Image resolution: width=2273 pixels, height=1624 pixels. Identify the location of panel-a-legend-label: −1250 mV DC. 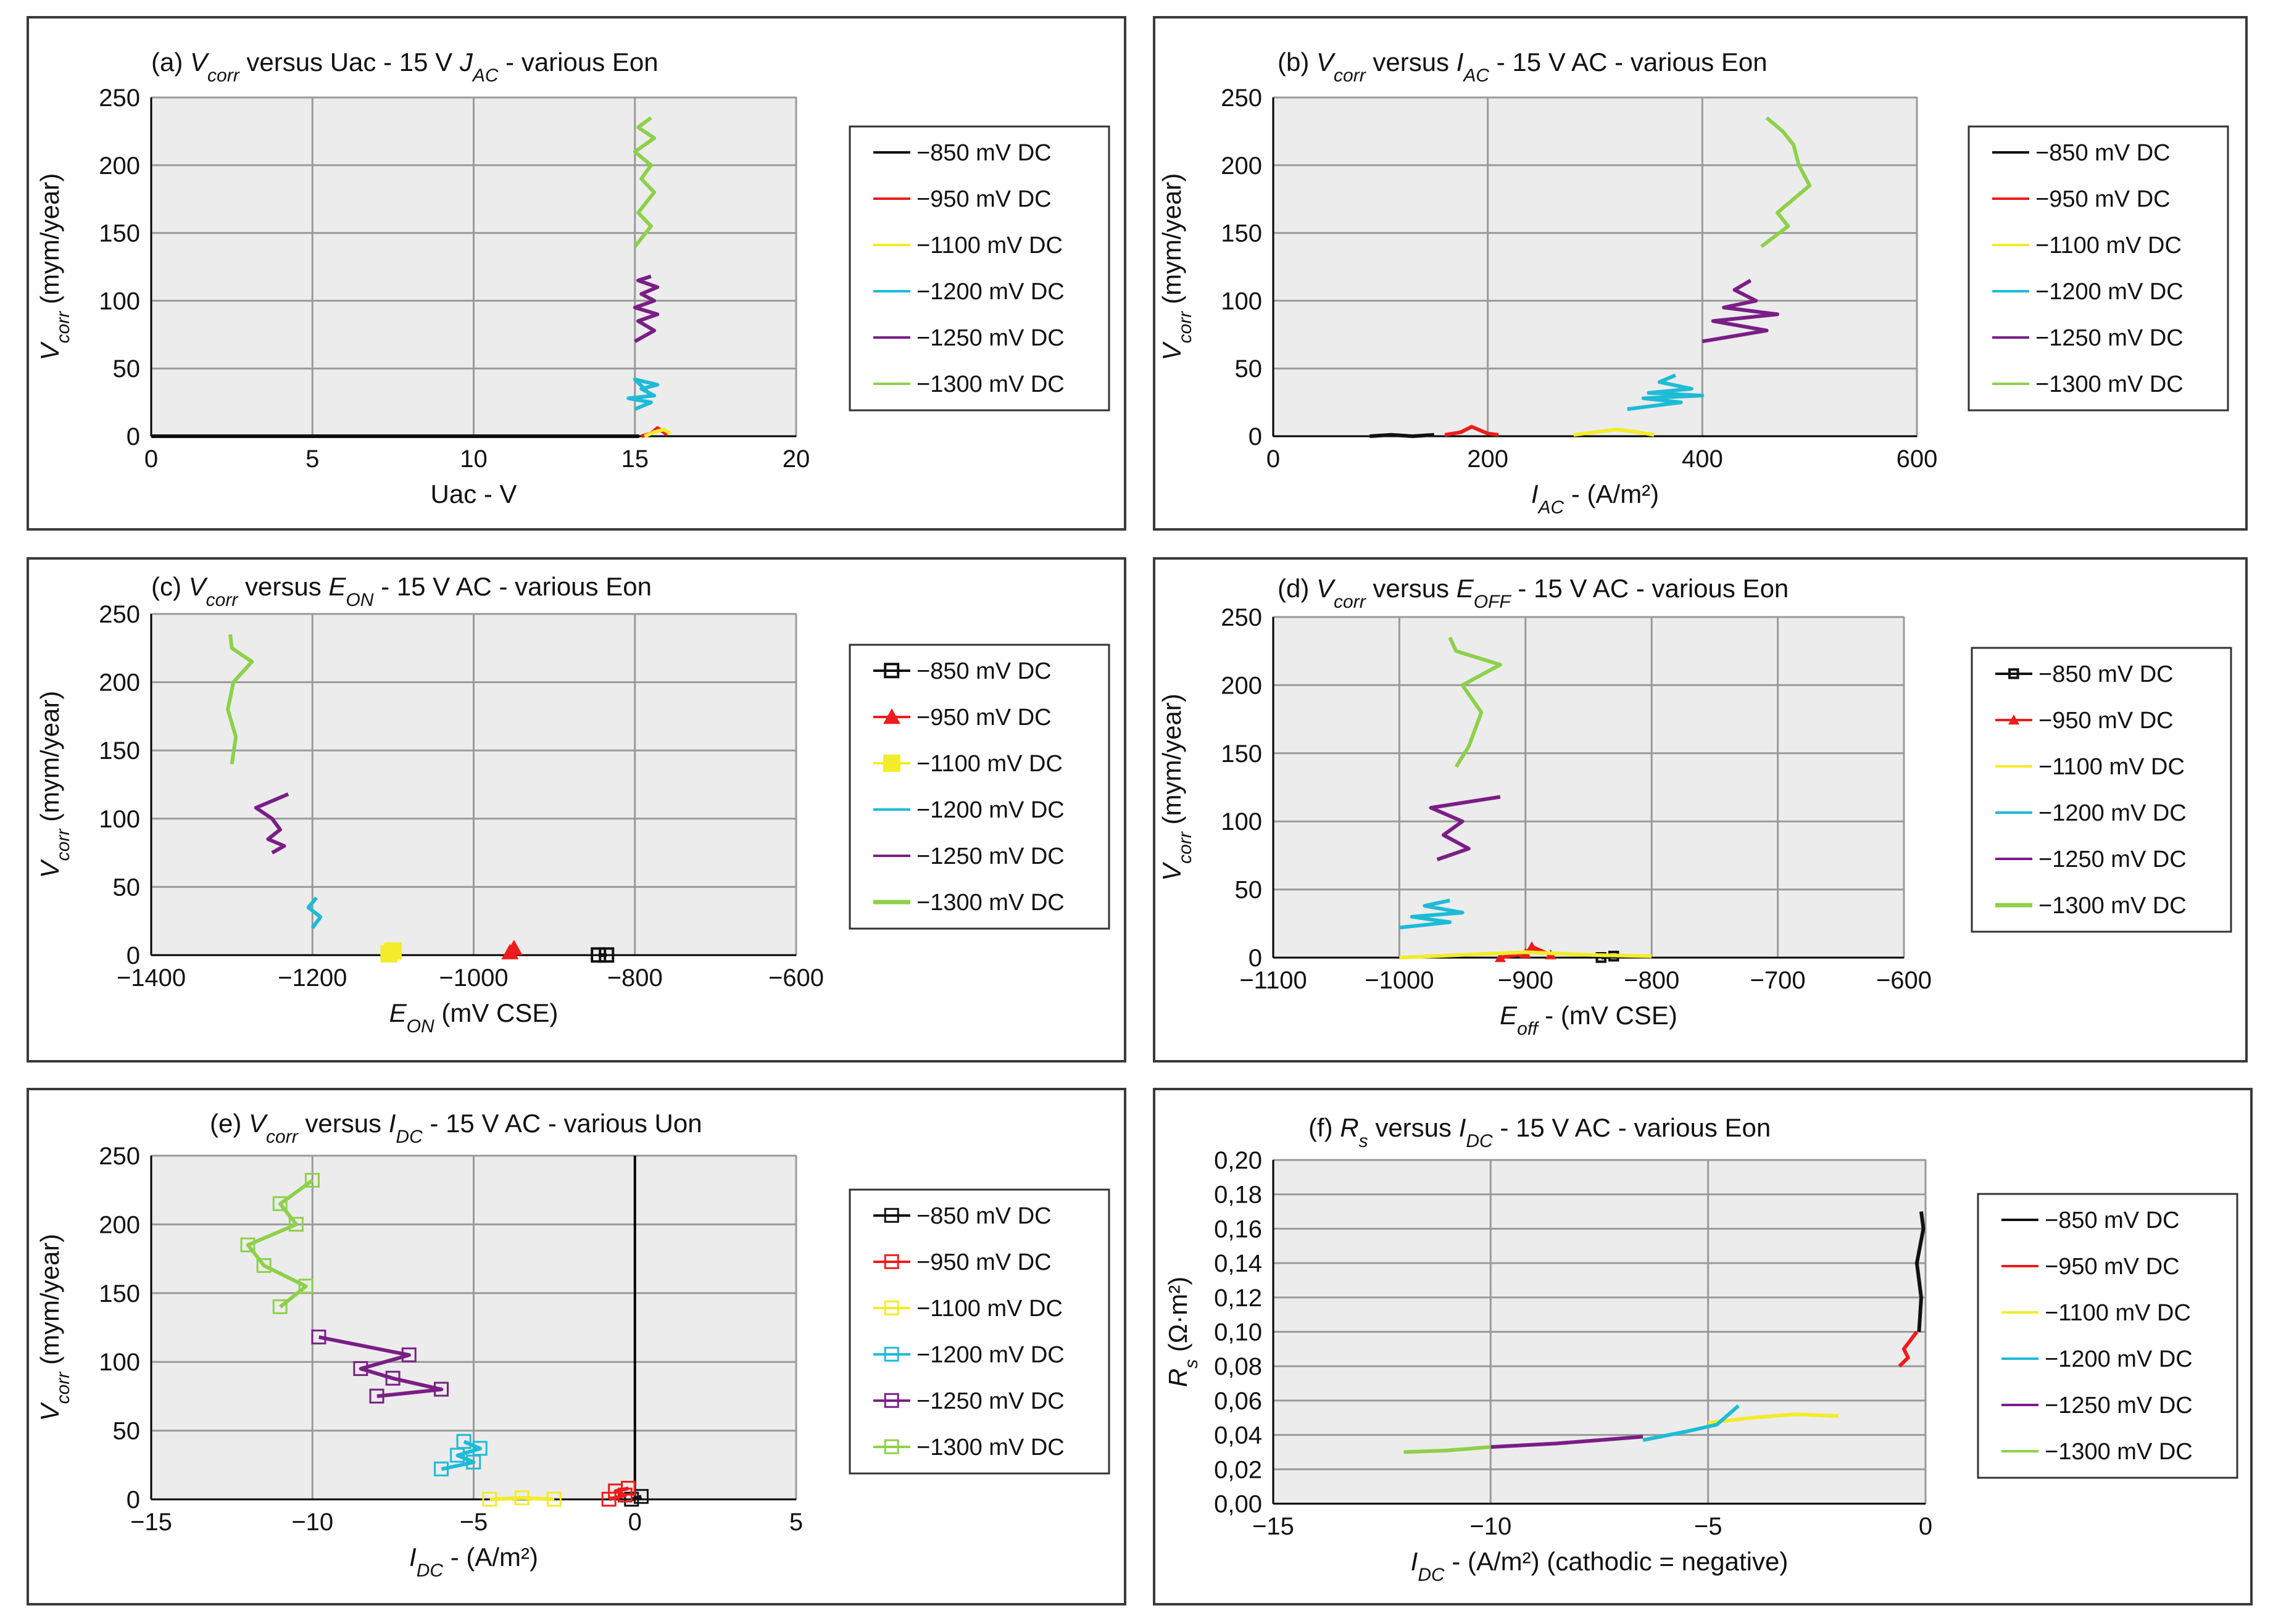
(991, 338).